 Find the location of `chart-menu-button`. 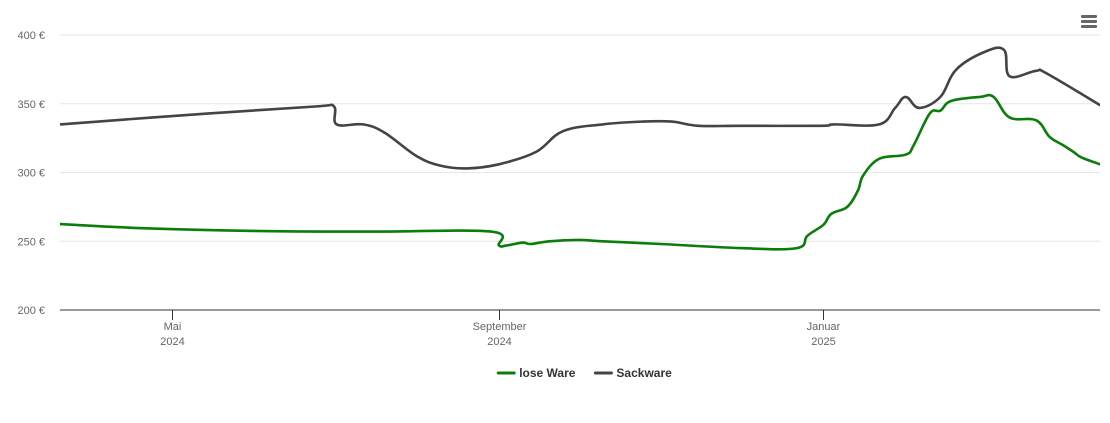

chart-menu-button is located at coordinates (1089, 22).